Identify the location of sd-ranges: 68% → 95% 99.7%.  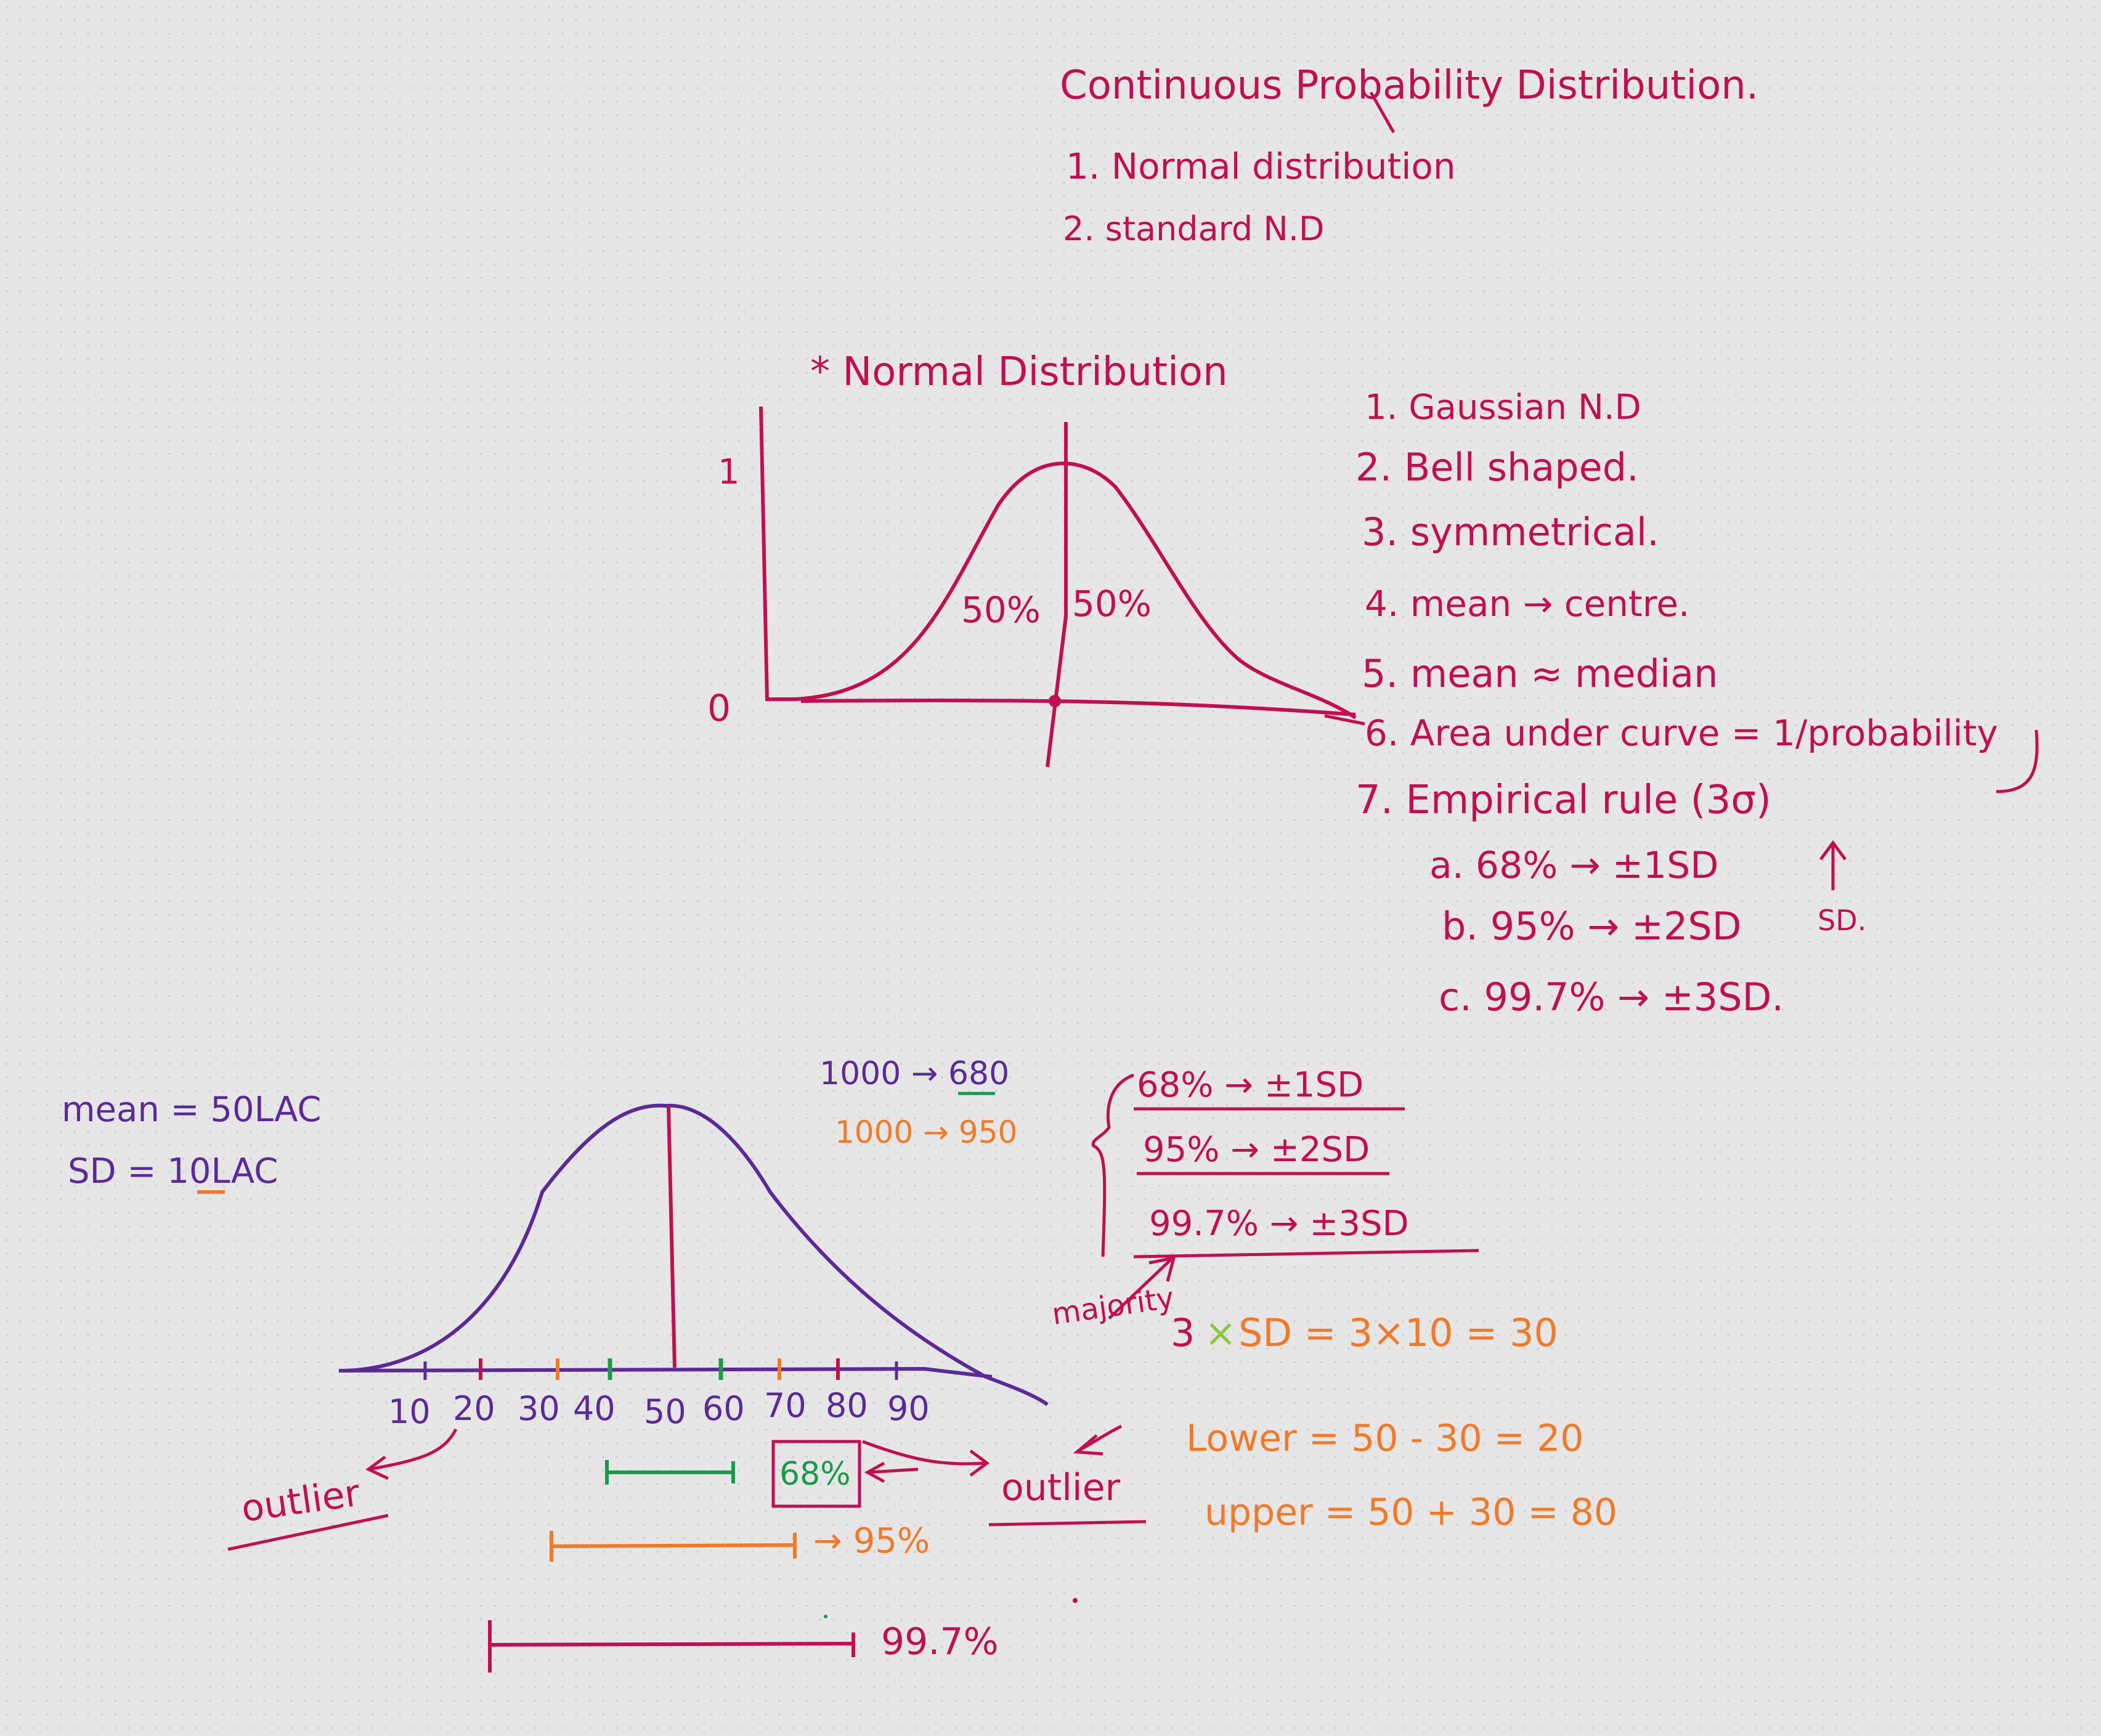
(783, 1556).